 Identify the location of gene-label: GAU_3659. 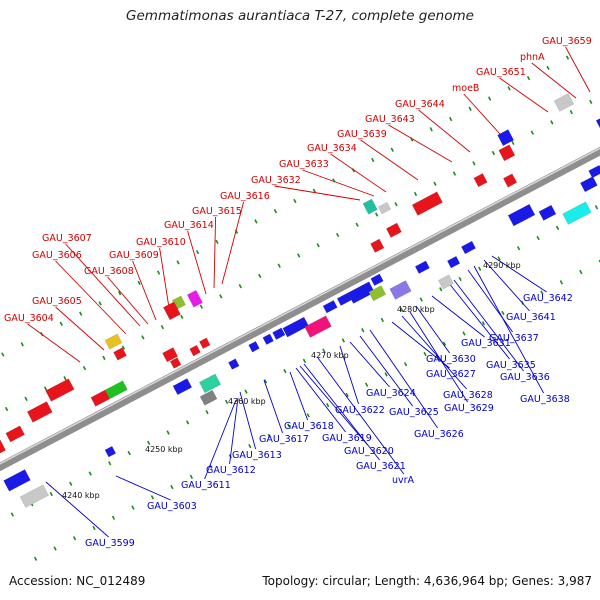
(567, 41).